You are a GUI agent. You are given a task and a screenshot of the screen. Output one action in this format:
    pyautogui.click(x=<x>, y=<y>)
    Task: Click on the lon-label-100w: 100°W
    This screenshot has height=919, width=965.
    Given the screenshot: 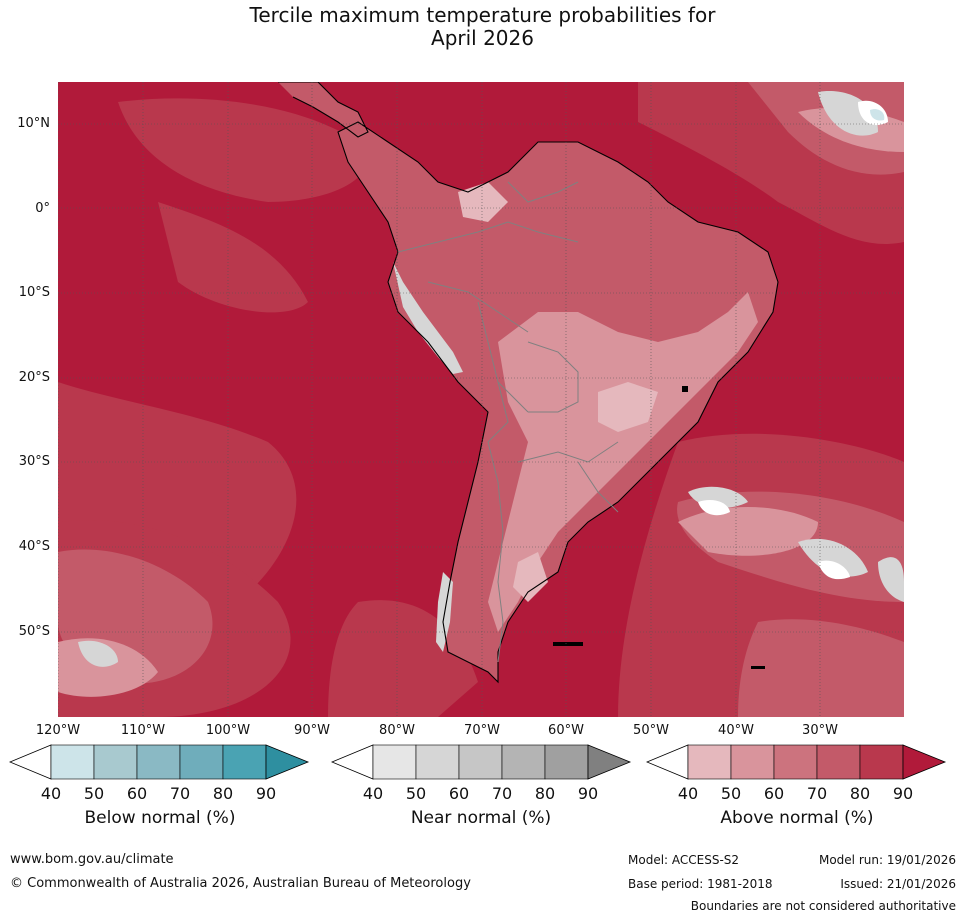 What is the action you would take?
    pyautogui.click(x=228, y=730)
    